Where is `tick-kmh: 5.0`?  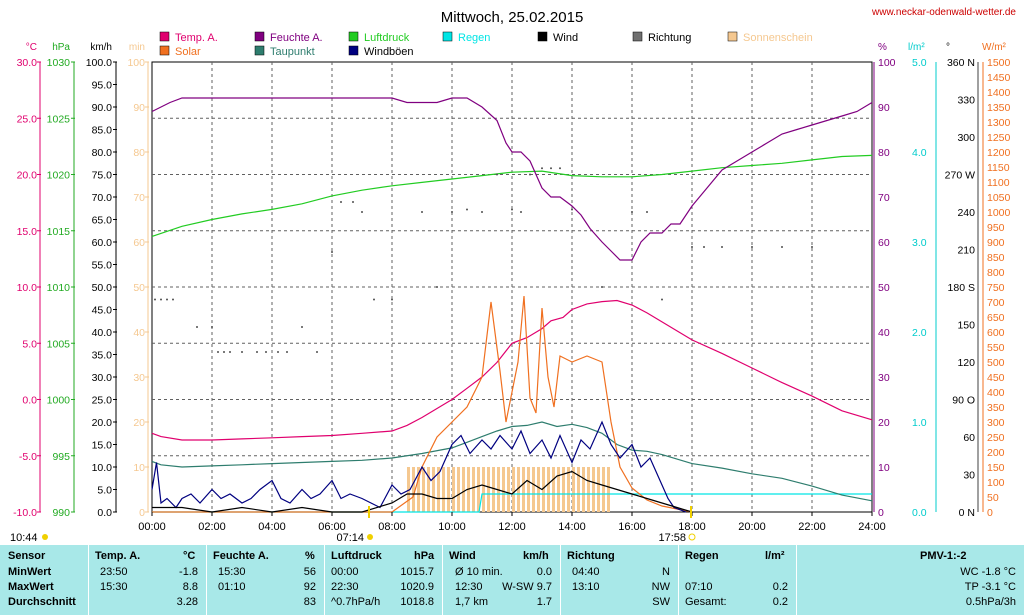 tick-kmh: 5.0 is located at coordinates (104, 491).